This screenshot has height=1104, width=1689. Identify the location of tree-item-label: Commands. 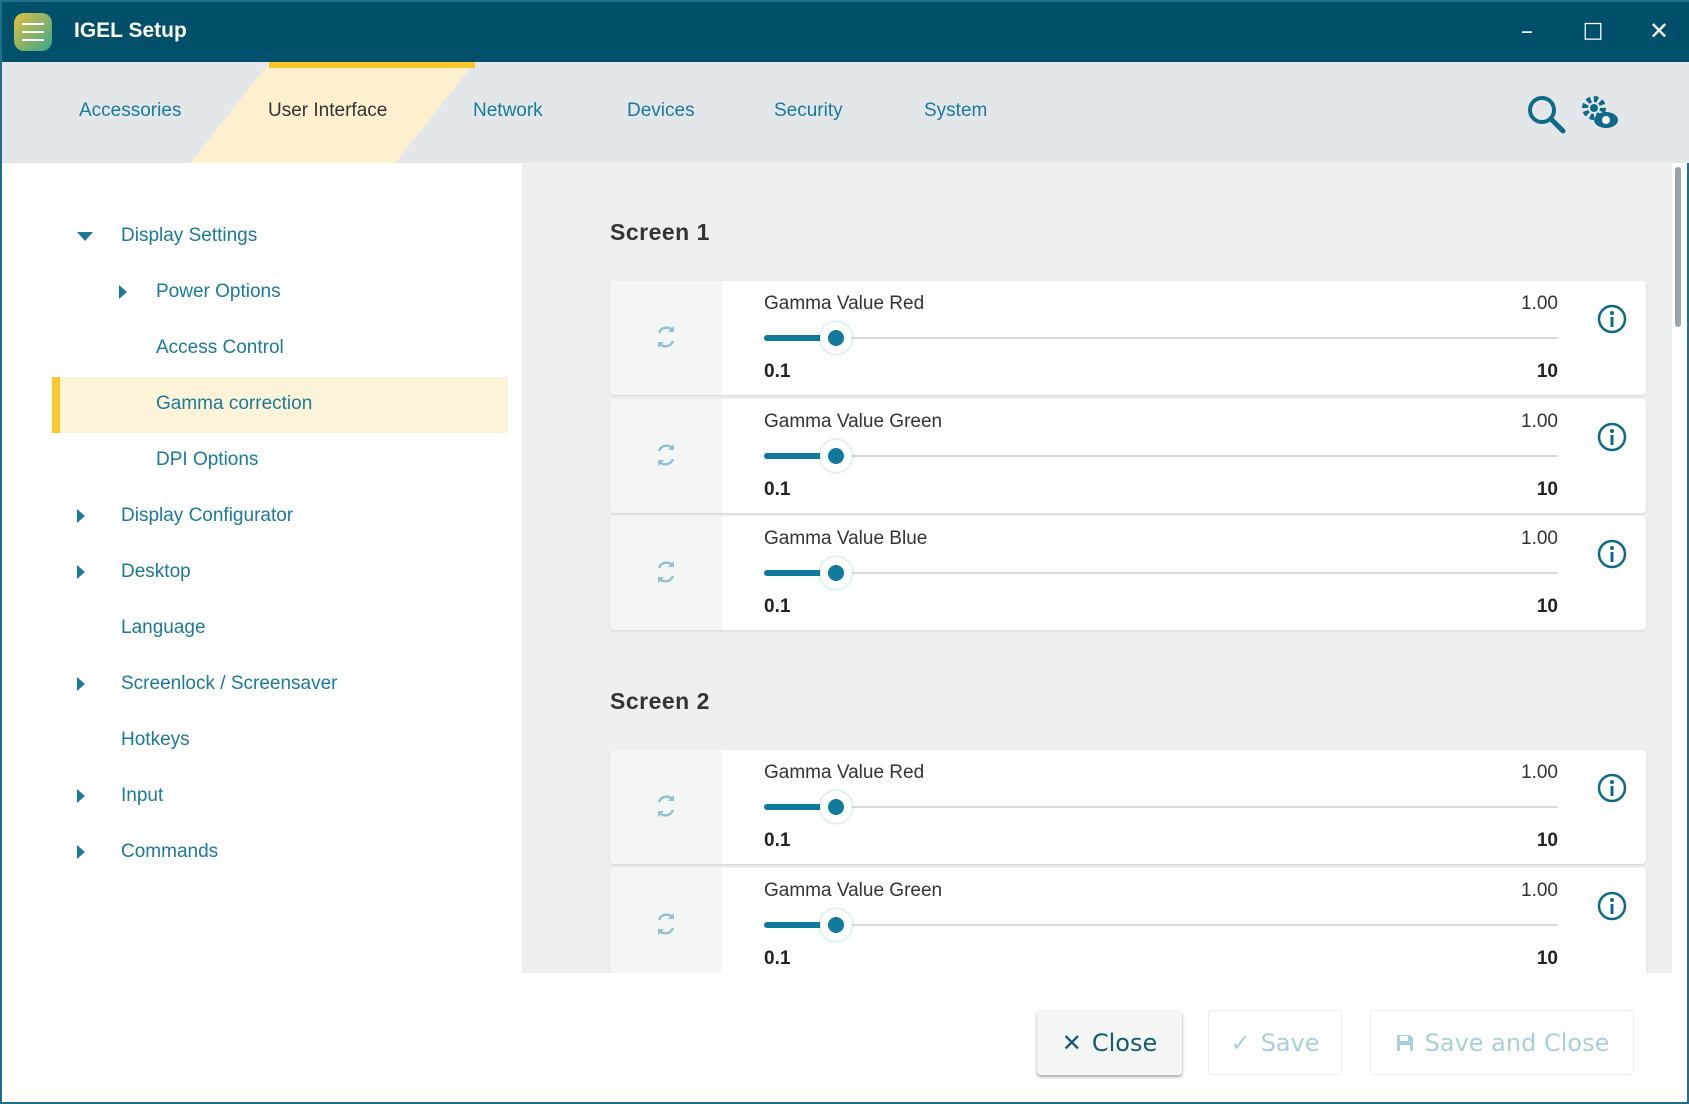
(170, 851).